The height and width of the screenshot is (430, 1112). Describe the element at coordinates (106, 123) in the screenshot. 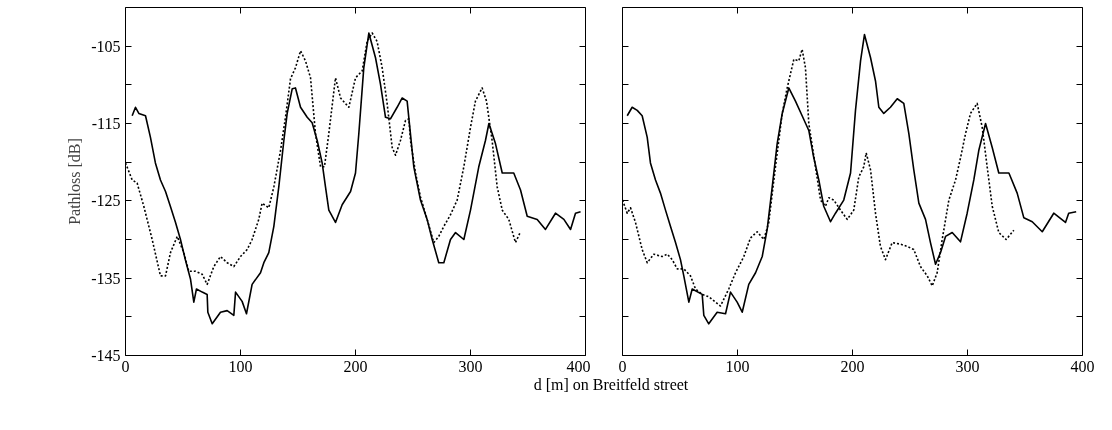

I see `y-tick-label: -115` at that location.